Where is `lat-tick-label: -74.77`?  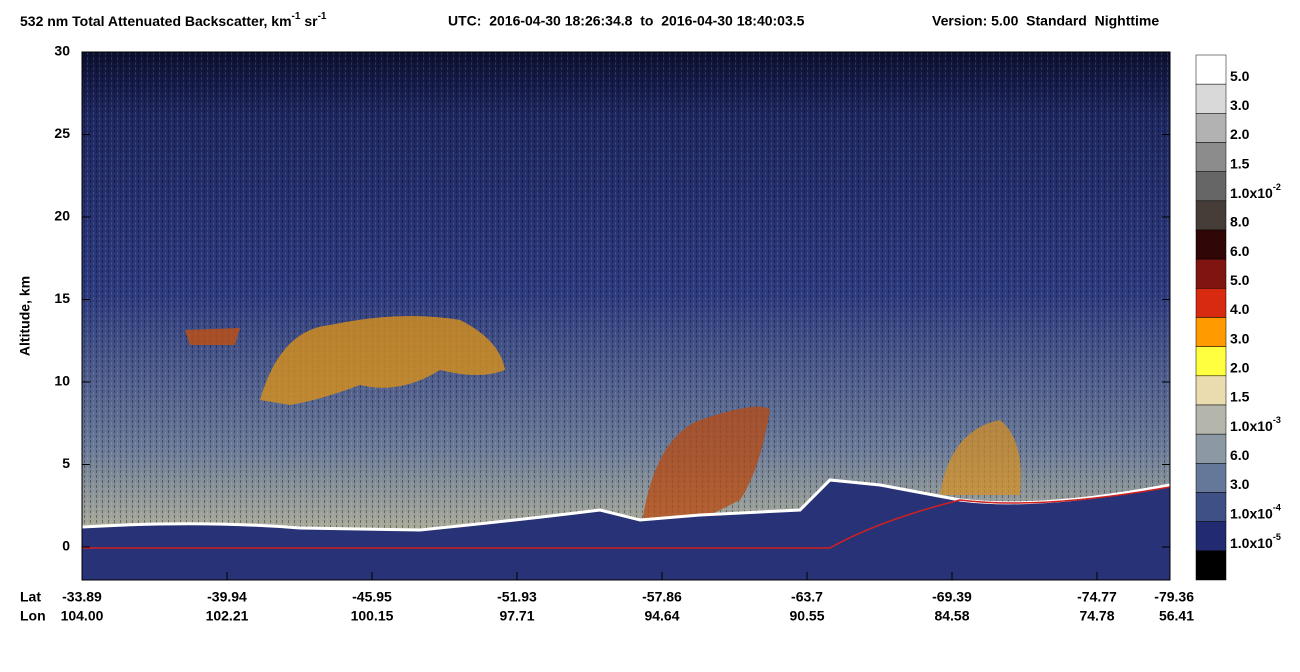 lat-tick-label: -74.77 is located at coordinates (1097, 597).